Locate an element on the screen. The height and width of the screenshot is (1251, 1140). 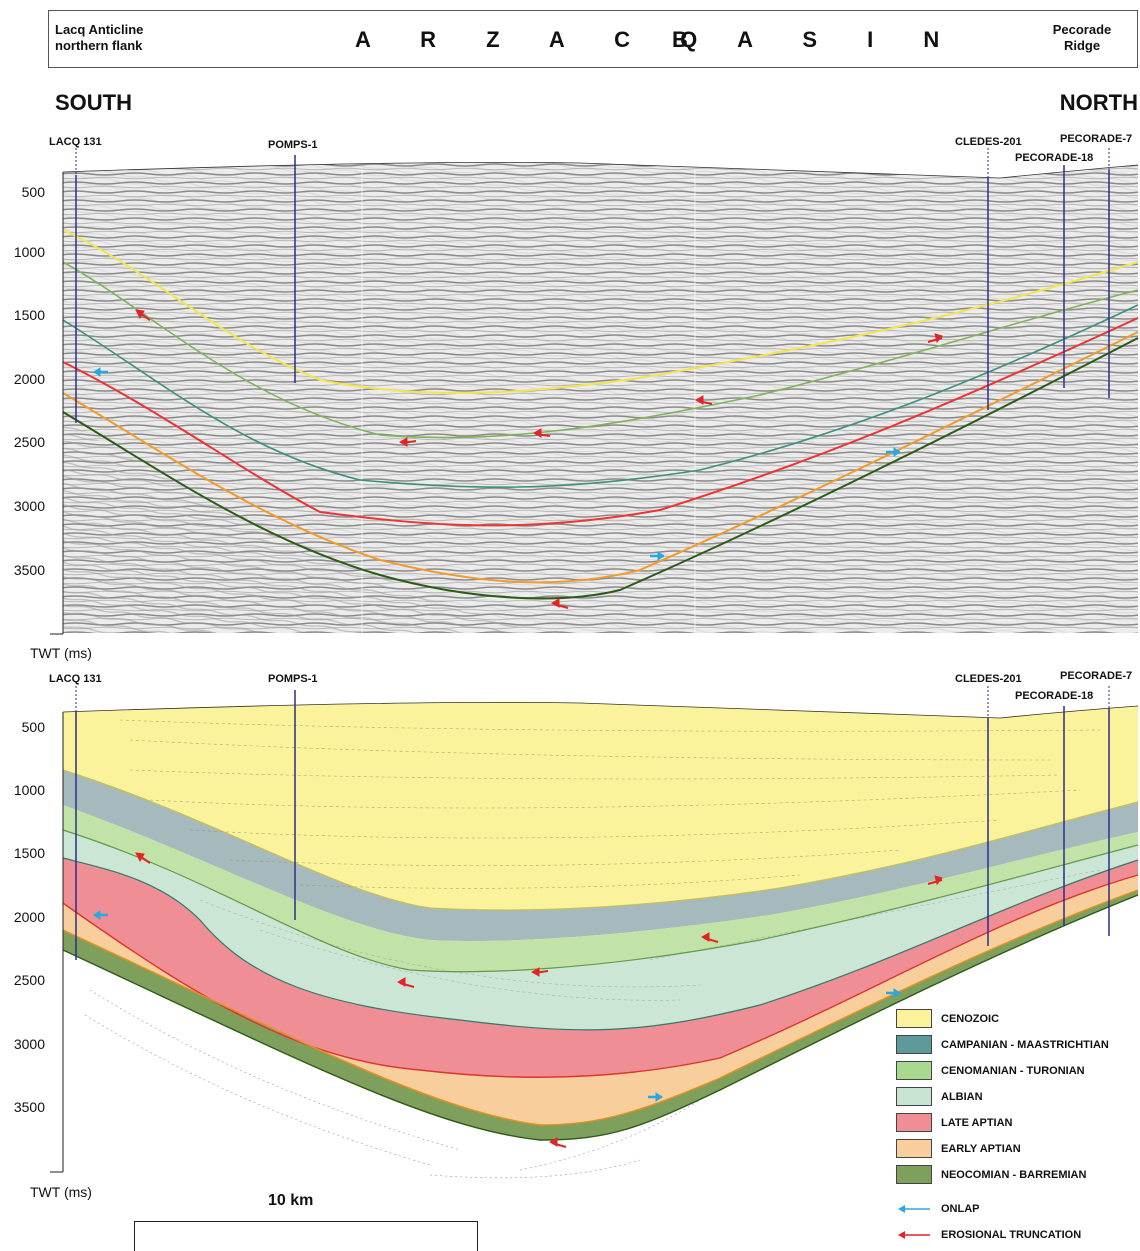
legend-label: EROSIONAL TRUNCATION is located at coordinates (1011, 1234).